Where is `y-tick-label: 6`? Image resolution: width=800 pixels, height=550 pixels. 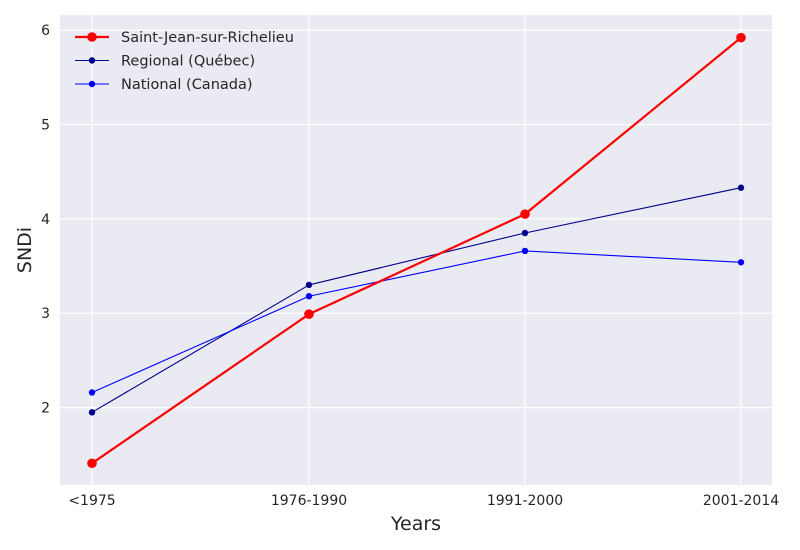 y-tick-label: 6 is located at coordinates (45, 31).